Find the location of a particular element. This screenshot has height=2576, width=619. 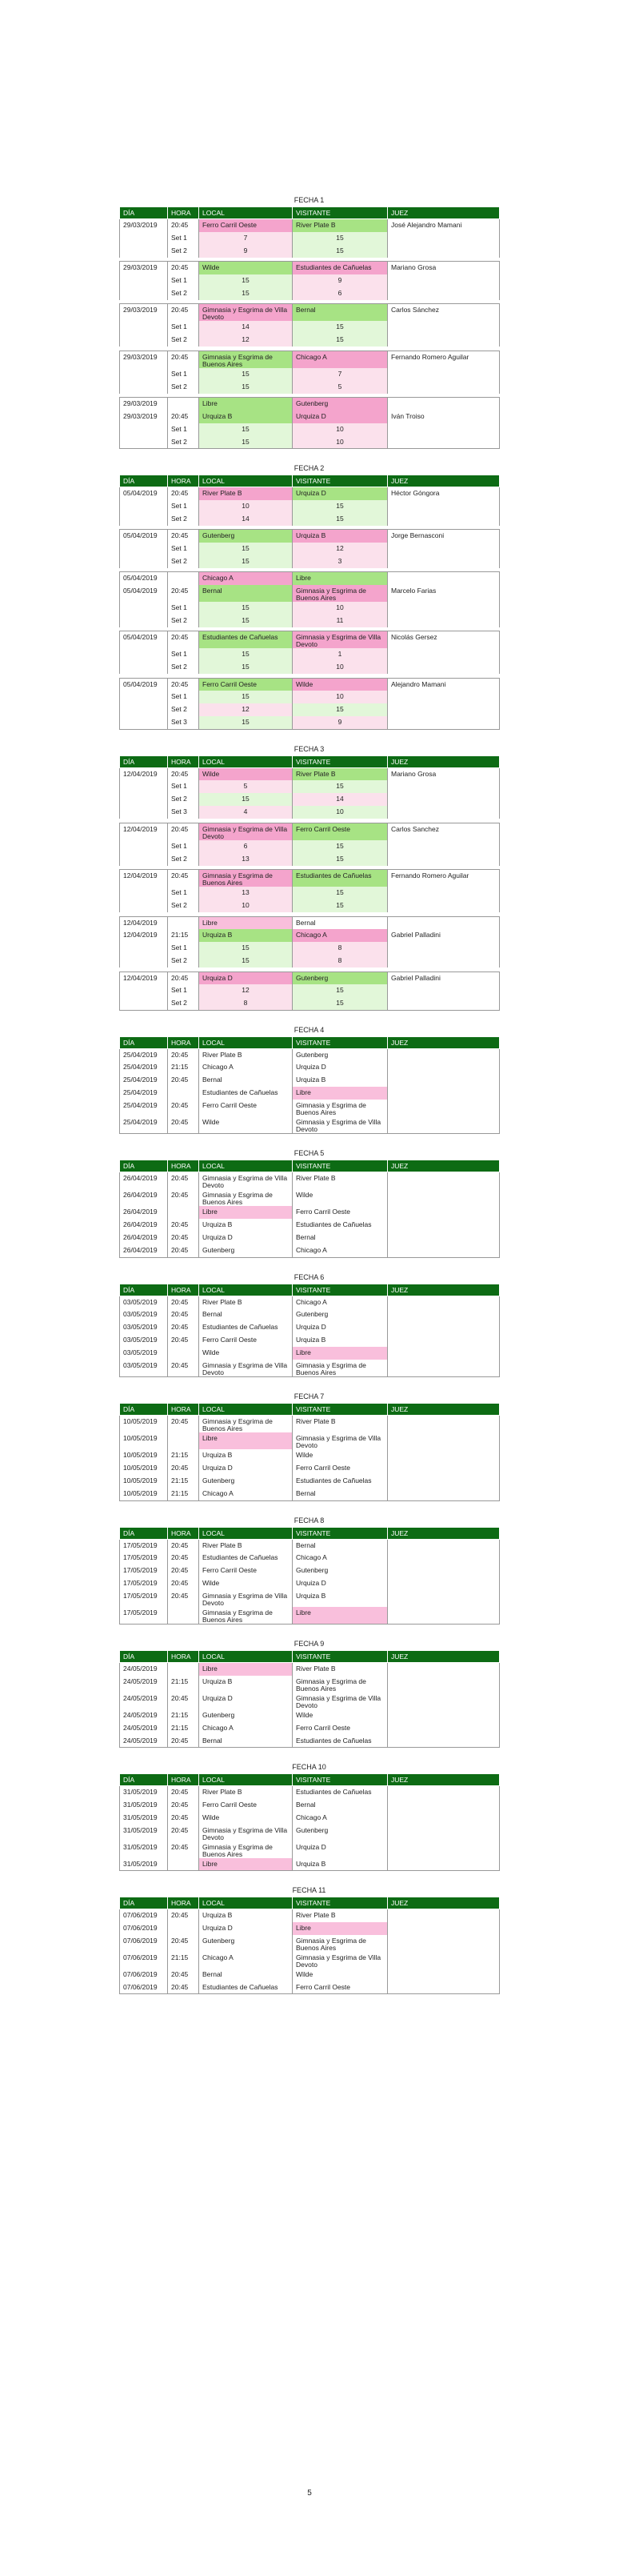

cell-dia: 03/05/2019 is located at coordinates (143, 1327).